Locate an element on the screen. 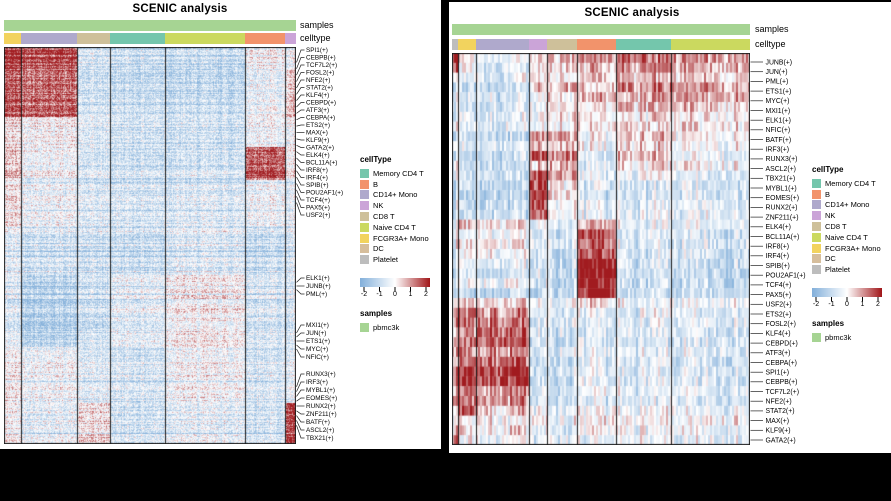  legend-label: FCGR3A+ Mono is located at coordinates (401, 238).